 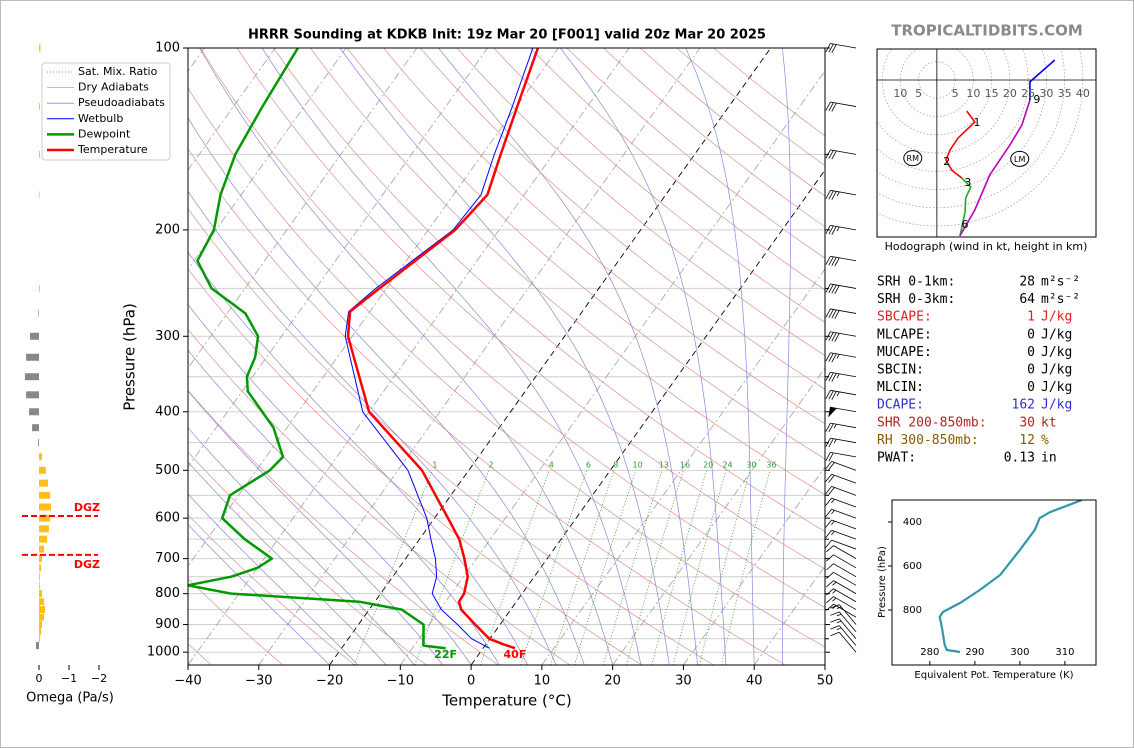 I want to click on x-axis-label: Temperature (°C), so click(x=506, y=701).